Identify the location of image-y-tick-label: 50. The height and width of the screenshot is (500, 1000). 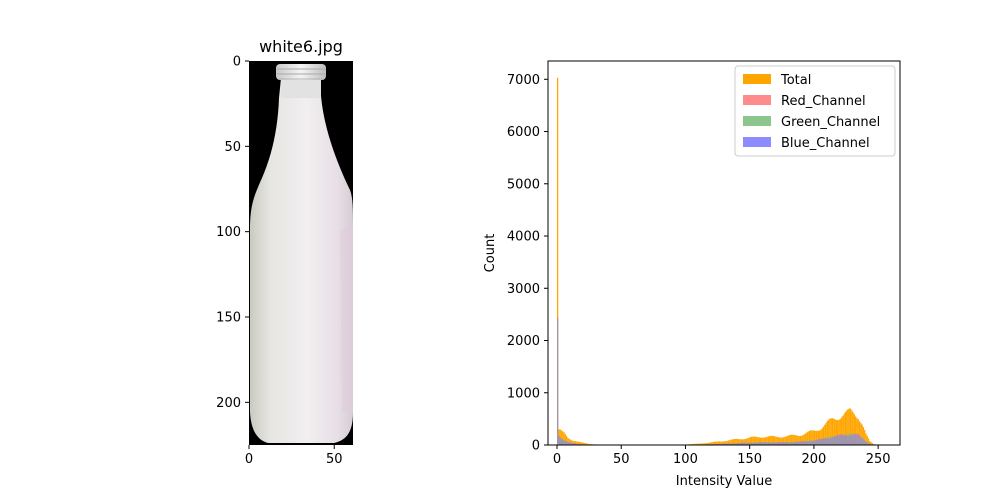
(232, 147).